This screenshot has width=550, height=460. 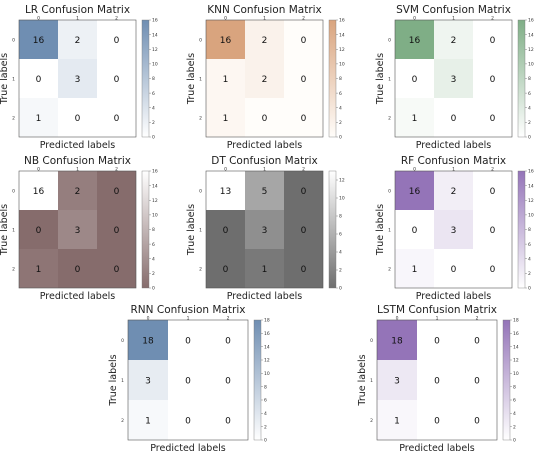 What do you see at coordinates (148, 342) in the screenshot?
I see `cell-value-label: 18` at bounding box center [148, 342].